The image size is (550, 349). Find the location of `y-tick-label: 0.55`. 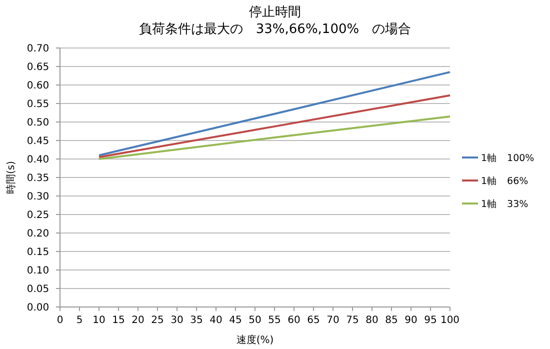

y-tick-label: 0.55 is located at coordinates (38, 104).